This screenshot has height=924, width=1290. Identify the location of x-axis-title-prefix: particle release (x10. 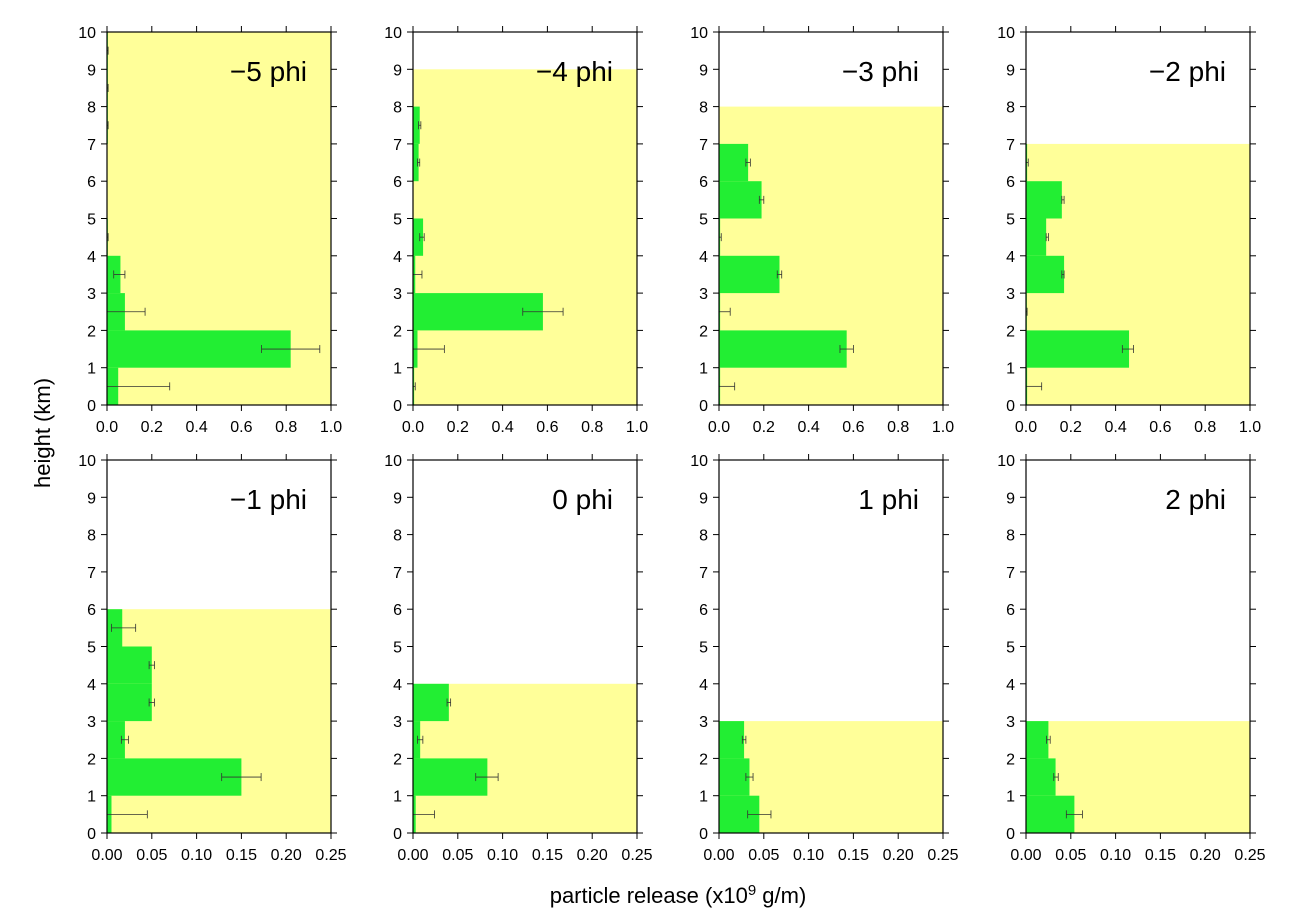
(649, 895).